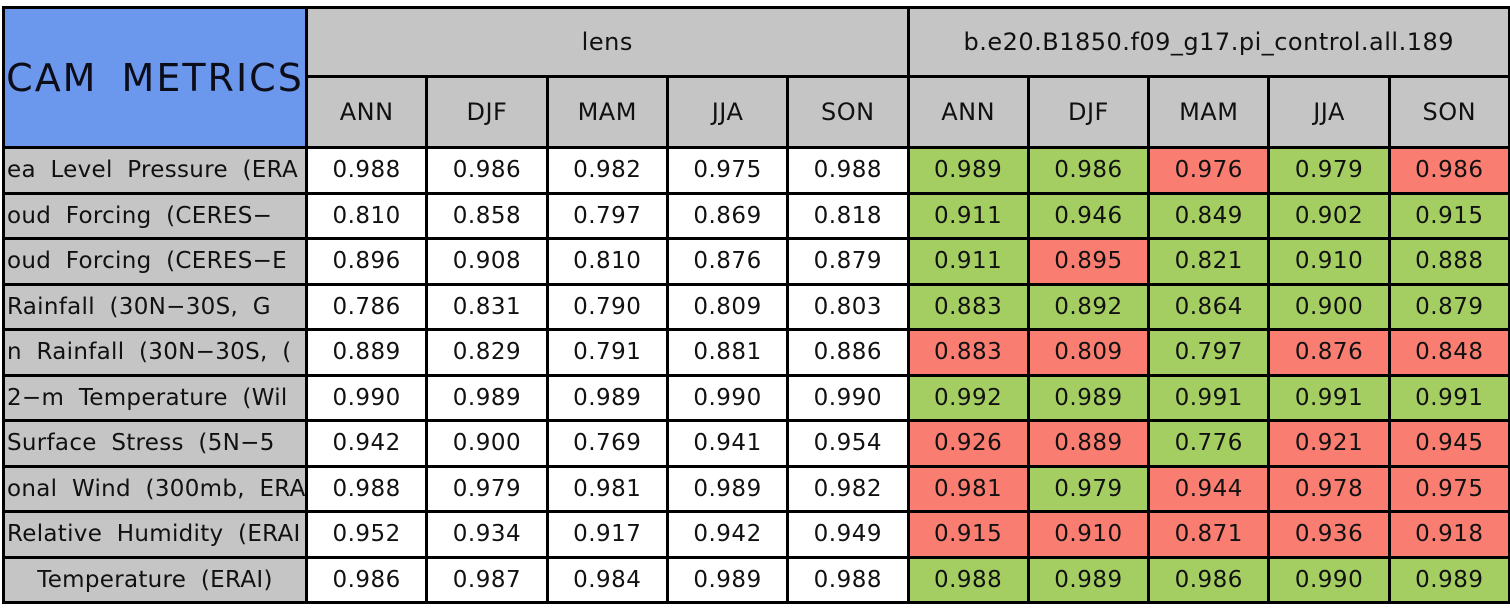 This screenshot has height=611, width=1510. I want to click on group-header-control-case: b.e20.B1850.f09_g17.pi_control.all.189, so click(1208, 42).